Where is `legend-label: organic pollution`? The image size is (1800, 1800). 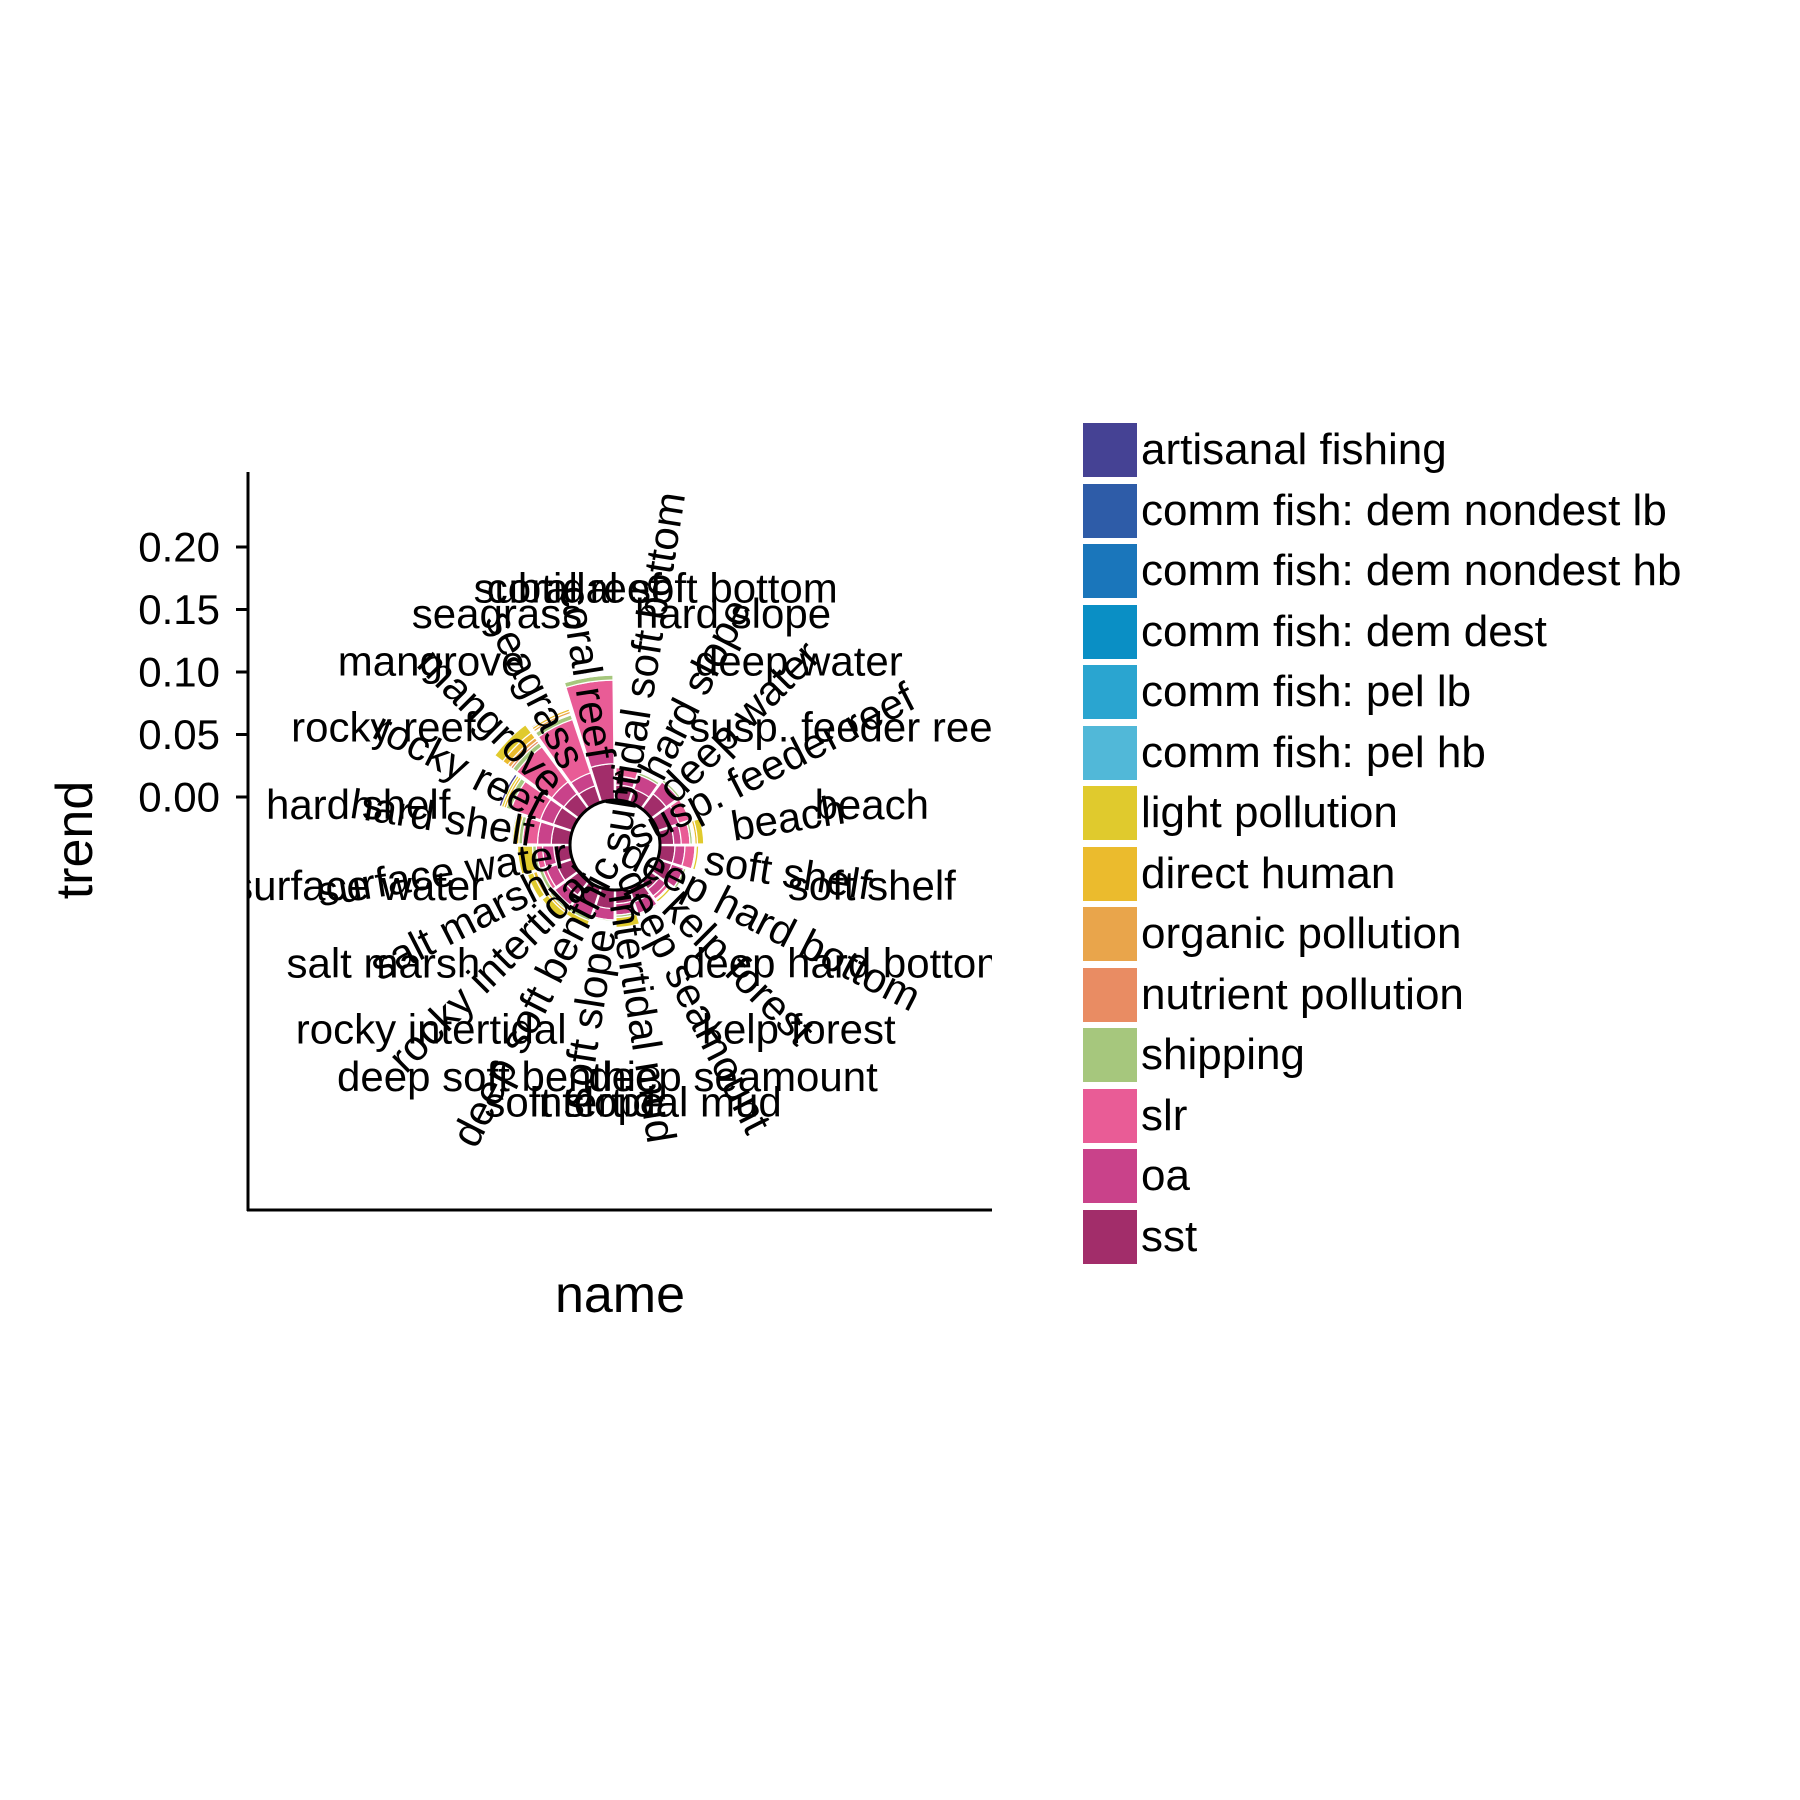 legend-label: organic pollution is located at coordinates (1301, 933).